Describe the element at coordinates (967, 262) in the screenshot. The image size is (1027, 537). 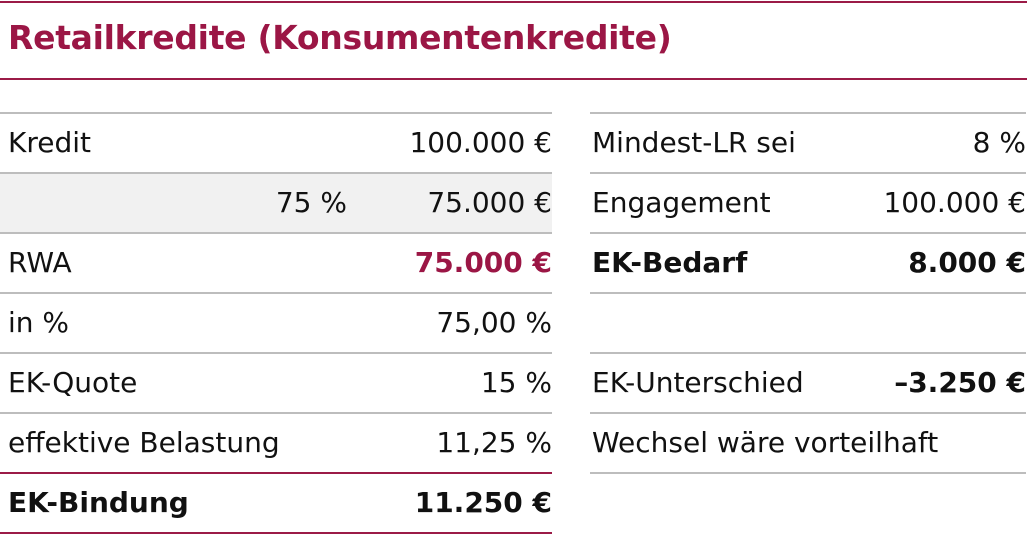
I see `row-value: 8.000 €` at that location.